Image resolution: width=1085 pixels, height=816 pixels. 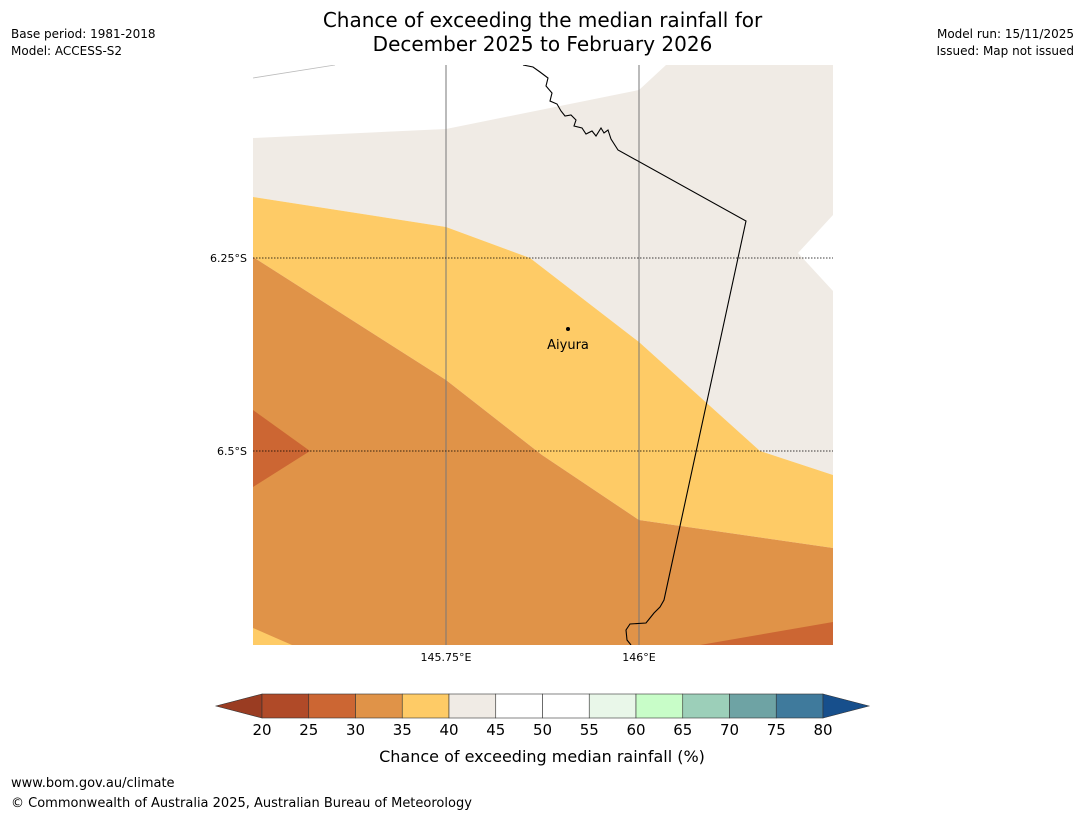 What do you see at coordinates (568, 345) in the screenshot?
I see `aiyura-label: Aiyura` at bounding box center [568, 345].